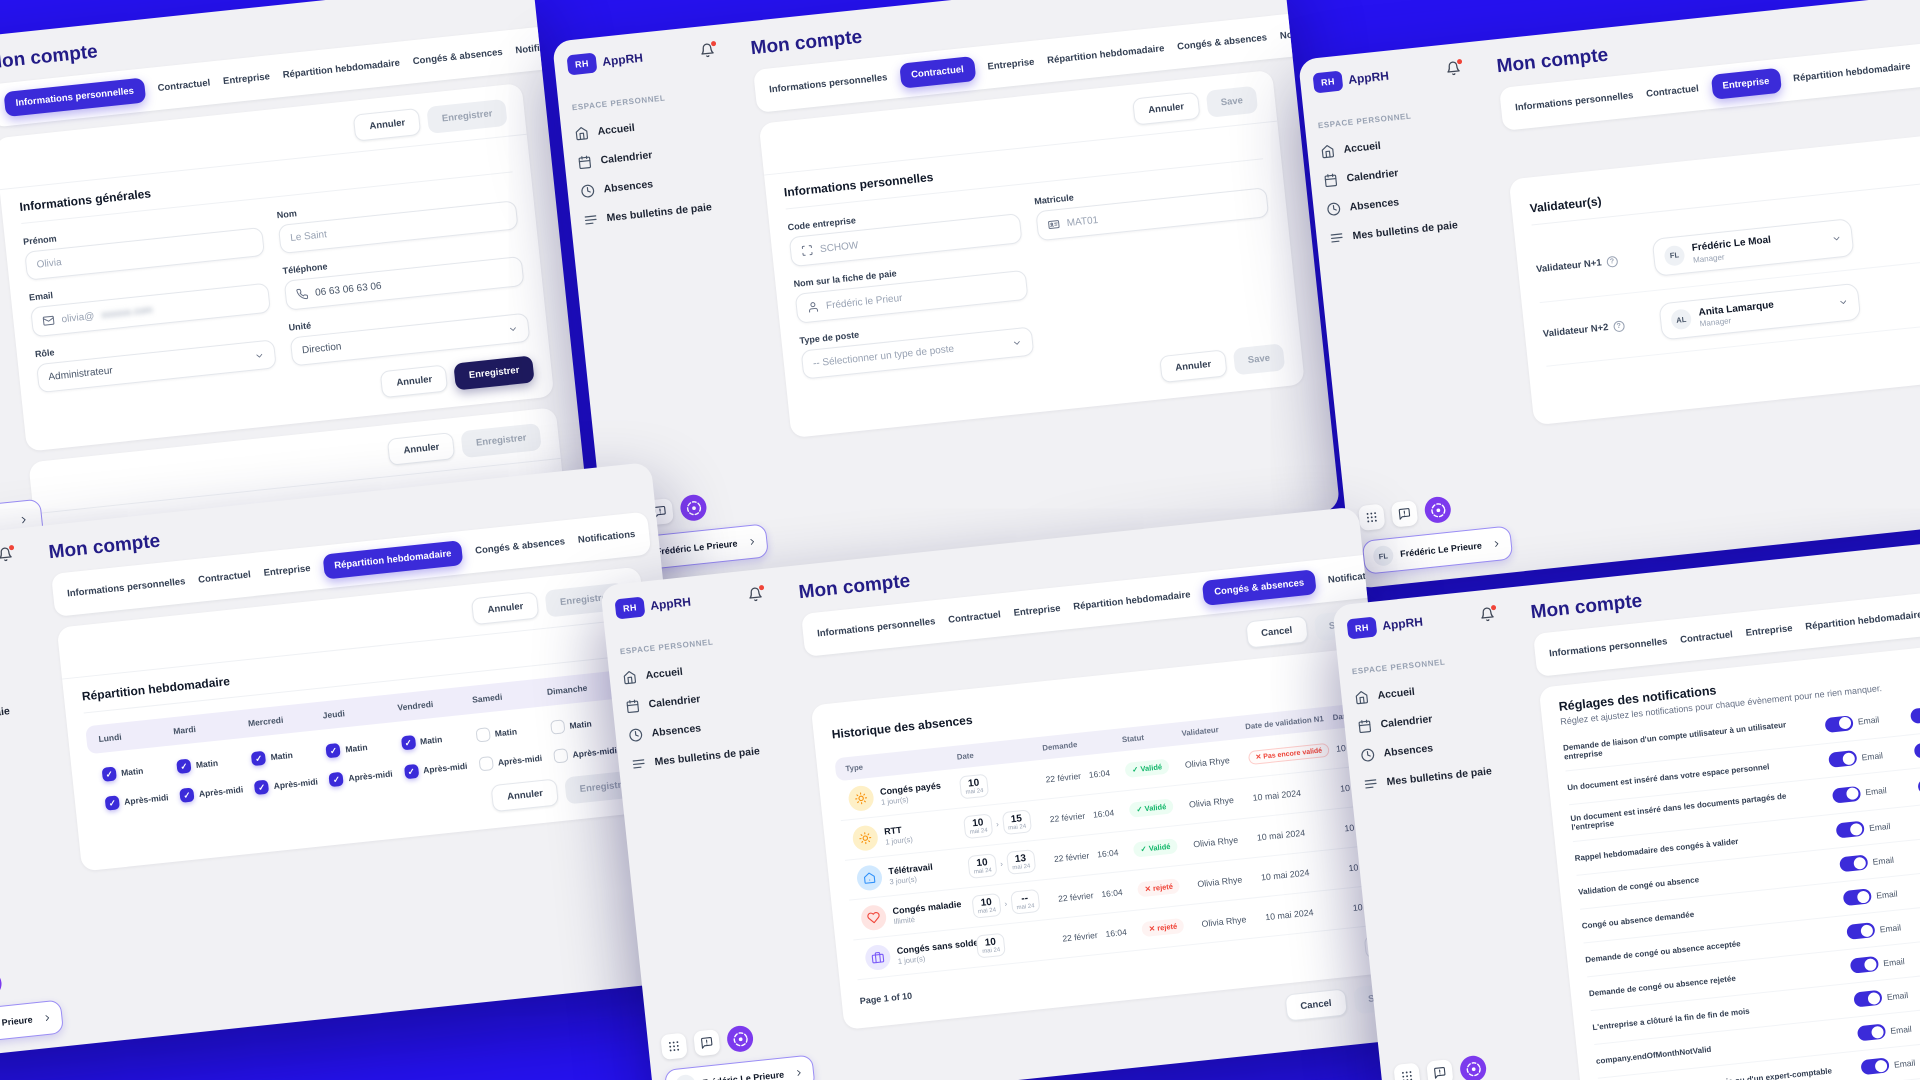  I want to click on checkbox-samedi-matin, so click(483, 735).